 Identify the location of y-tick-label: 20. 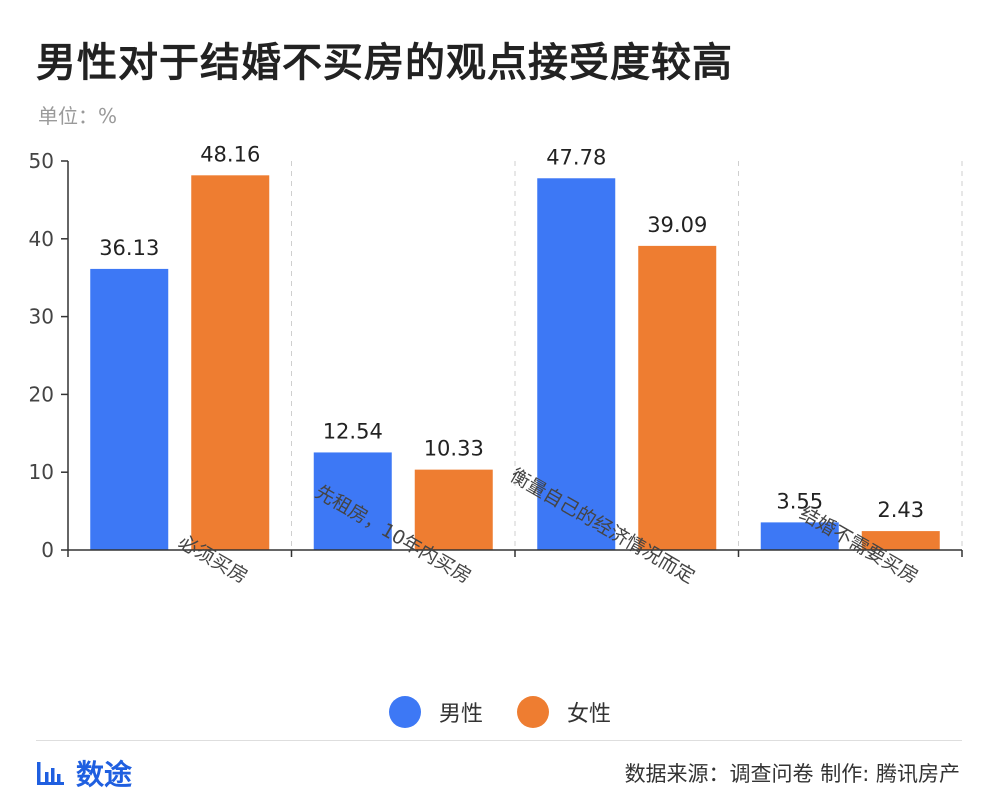
(41, 394).